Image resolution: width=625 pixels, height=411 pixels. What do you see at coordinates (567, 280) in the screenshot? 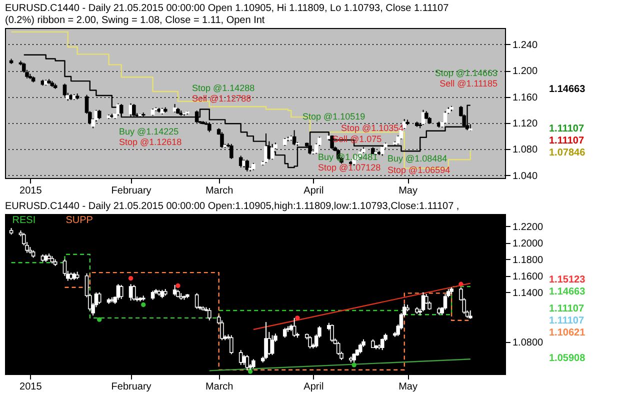
I see `text: 1.15123` at bounding box center [567, 280].